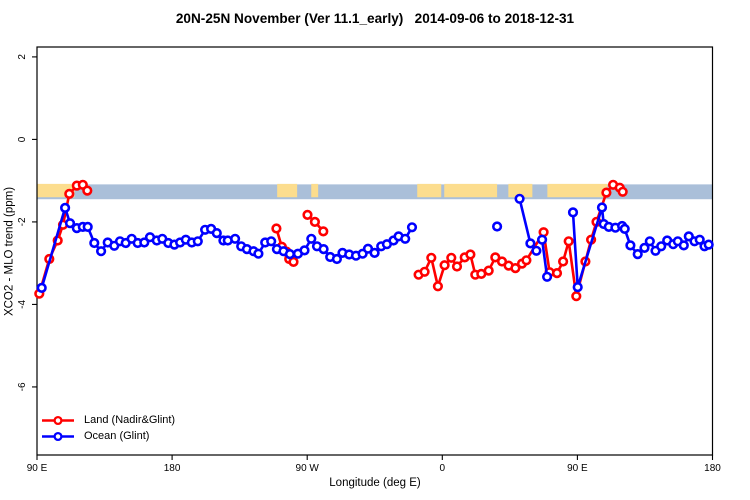  Describe the element at coordinates (375, 483) in the screenshot. I see `x-axis-label: Longitude (deg E)` at that location.